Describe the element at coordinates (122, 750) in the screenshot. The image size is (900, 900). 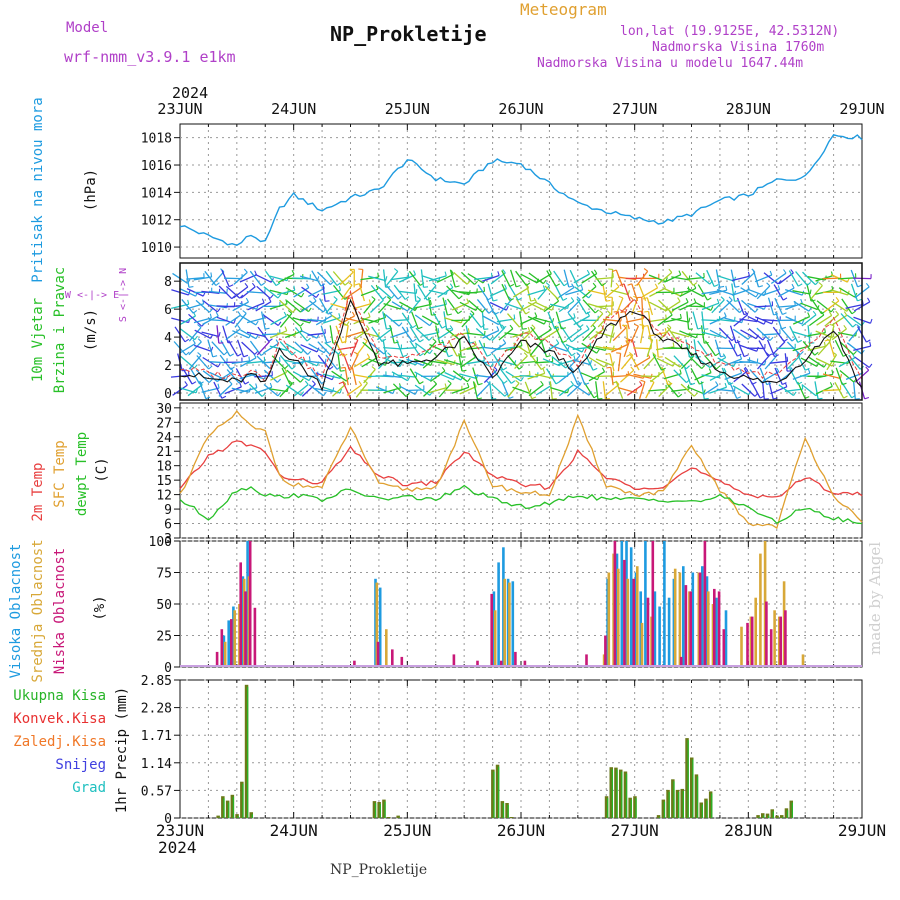
I see `precip-axis-title: 1hr Precip (mm)` at that location.